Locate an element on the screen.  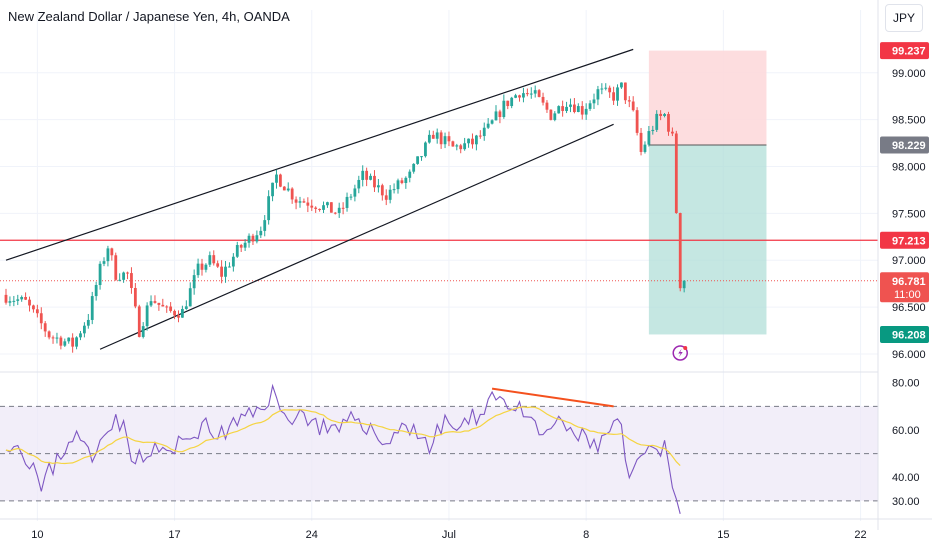
time-tick-label: 8 is located at coordinates (586, 535).